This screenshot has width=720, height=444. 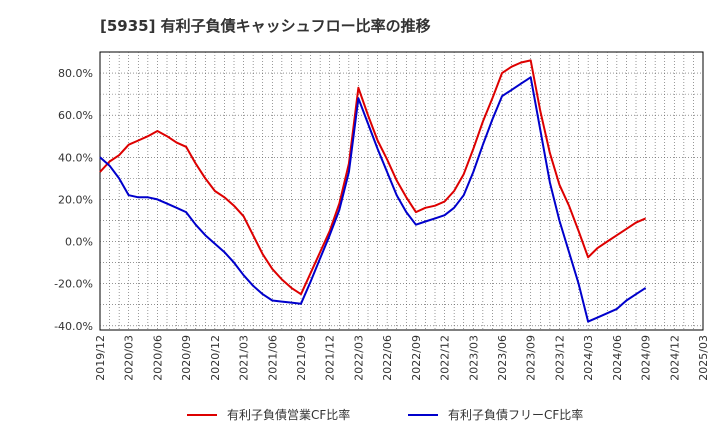 What do you see at coordinates (445, 358) in the screenshot?
I see `x-tick-label: 2022/12` at bounding box center [445, 358].